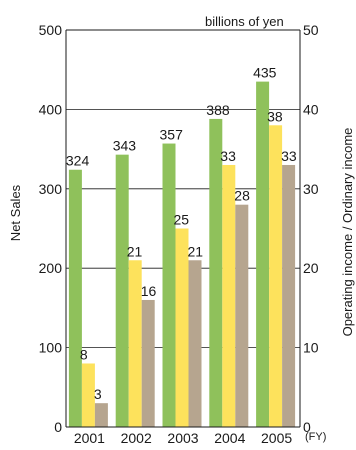  Describe the element at coordinates (125, 146) in the screenshot. I see `net-sales-value-label: 343` at that location.